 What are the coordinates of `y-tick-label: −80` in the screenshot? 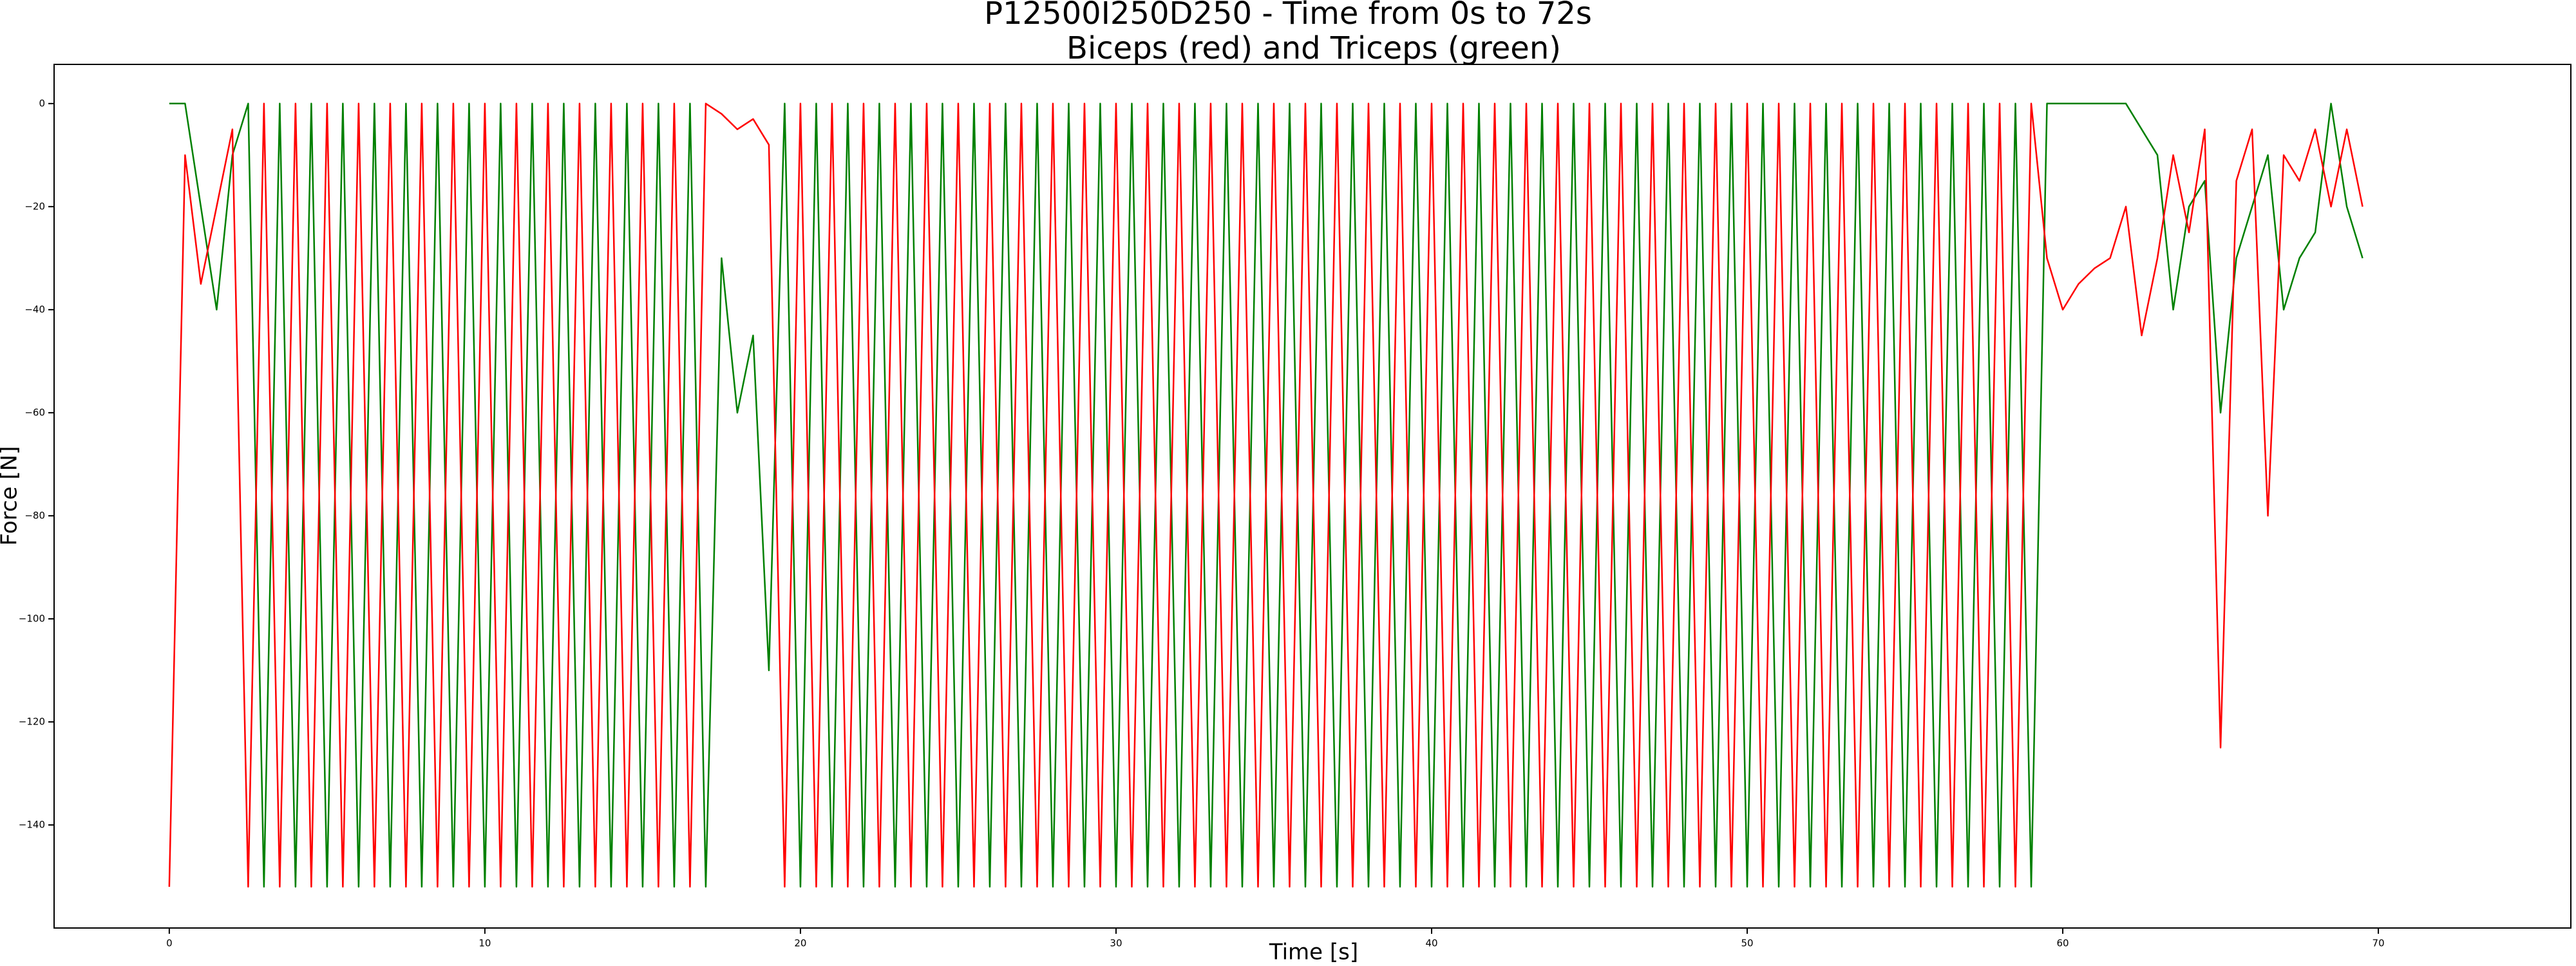 It's located at (34, 515).